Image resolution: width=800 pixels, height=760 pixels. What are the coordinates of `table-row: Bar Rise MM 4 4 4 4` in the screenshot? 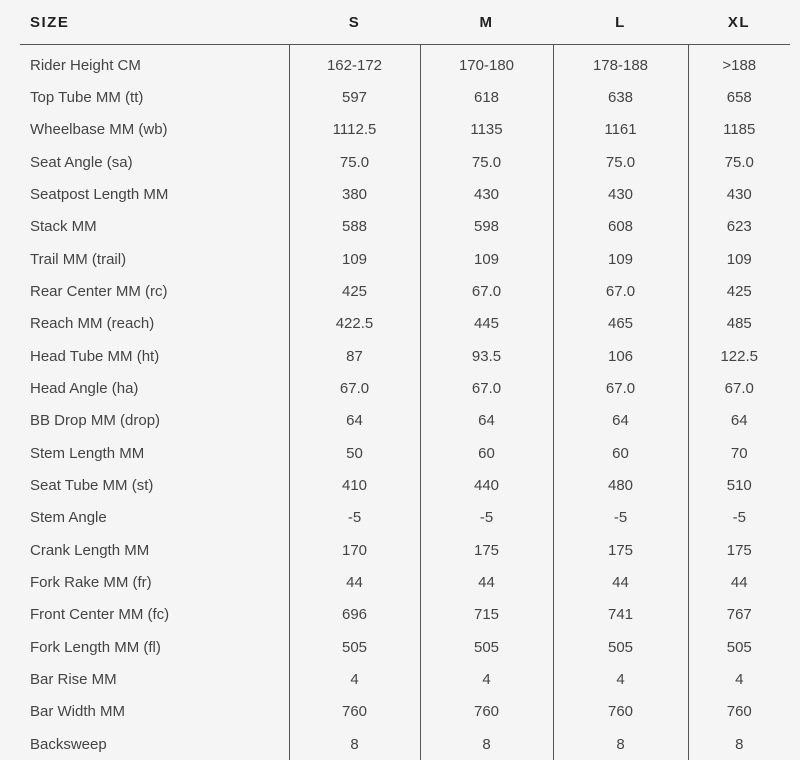 It's located at (405, 679).